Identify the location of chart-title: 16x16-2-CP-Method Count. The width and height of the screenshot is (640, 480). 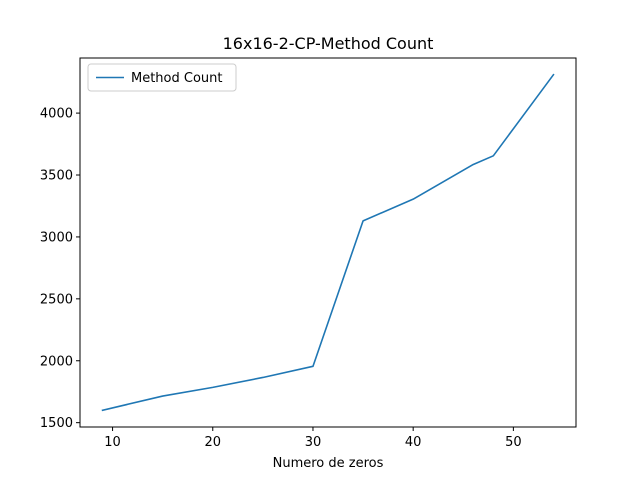
(328, 43).